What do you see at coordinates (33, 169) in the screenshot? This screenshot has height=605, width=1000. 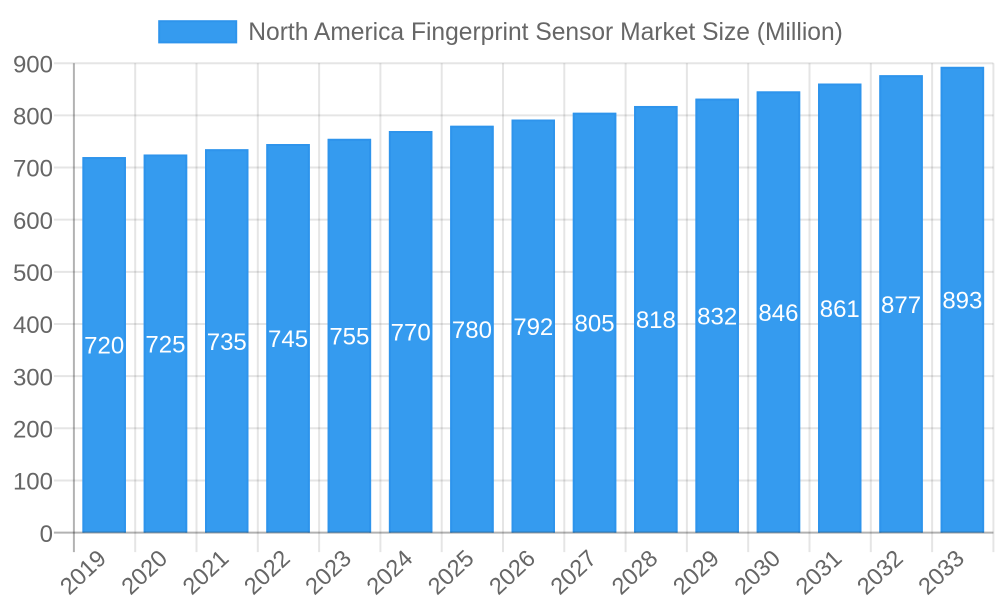 I see `svg-text: 700` at bounding box center [33, 169].